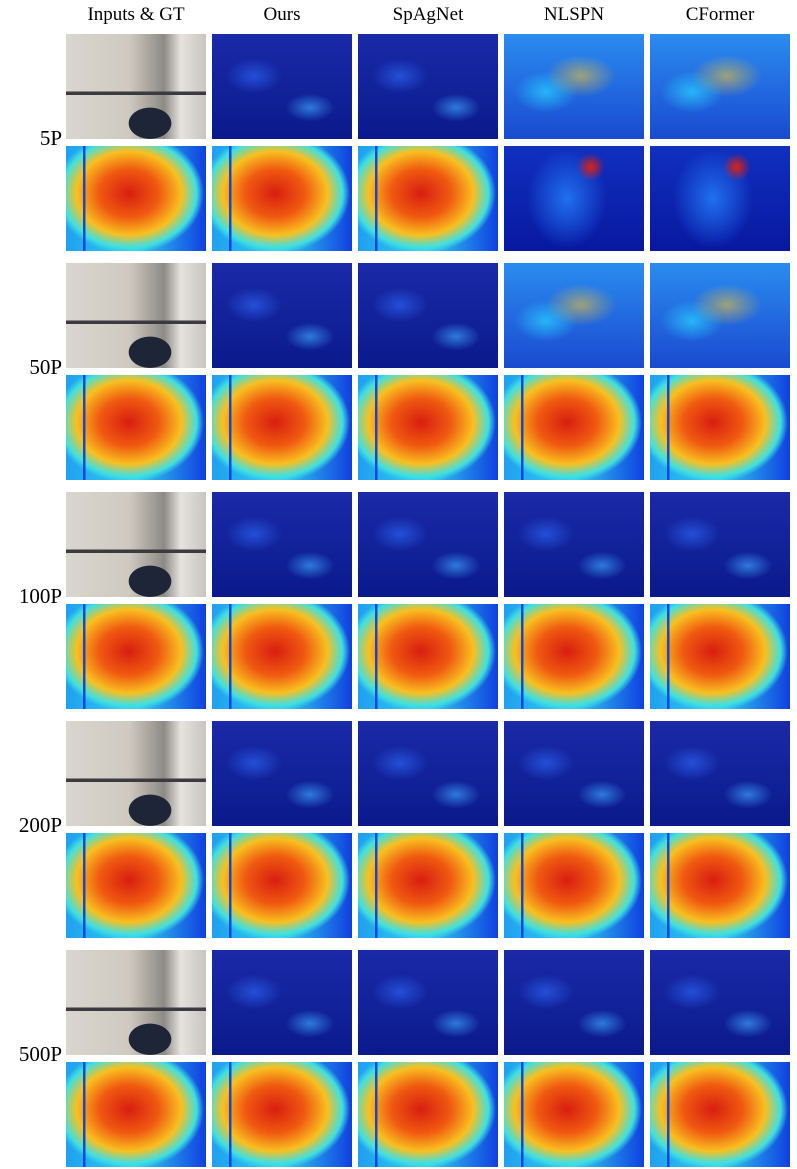 This screenshot has width=797, height=1169. I want to click on row-label: 500P, so click(40, 1054).